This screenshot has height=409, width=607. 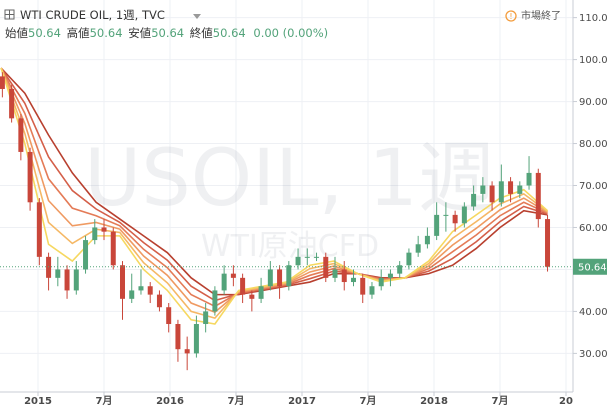 I want to click on x-tick-label: 2016, so click(x=170, y=401).